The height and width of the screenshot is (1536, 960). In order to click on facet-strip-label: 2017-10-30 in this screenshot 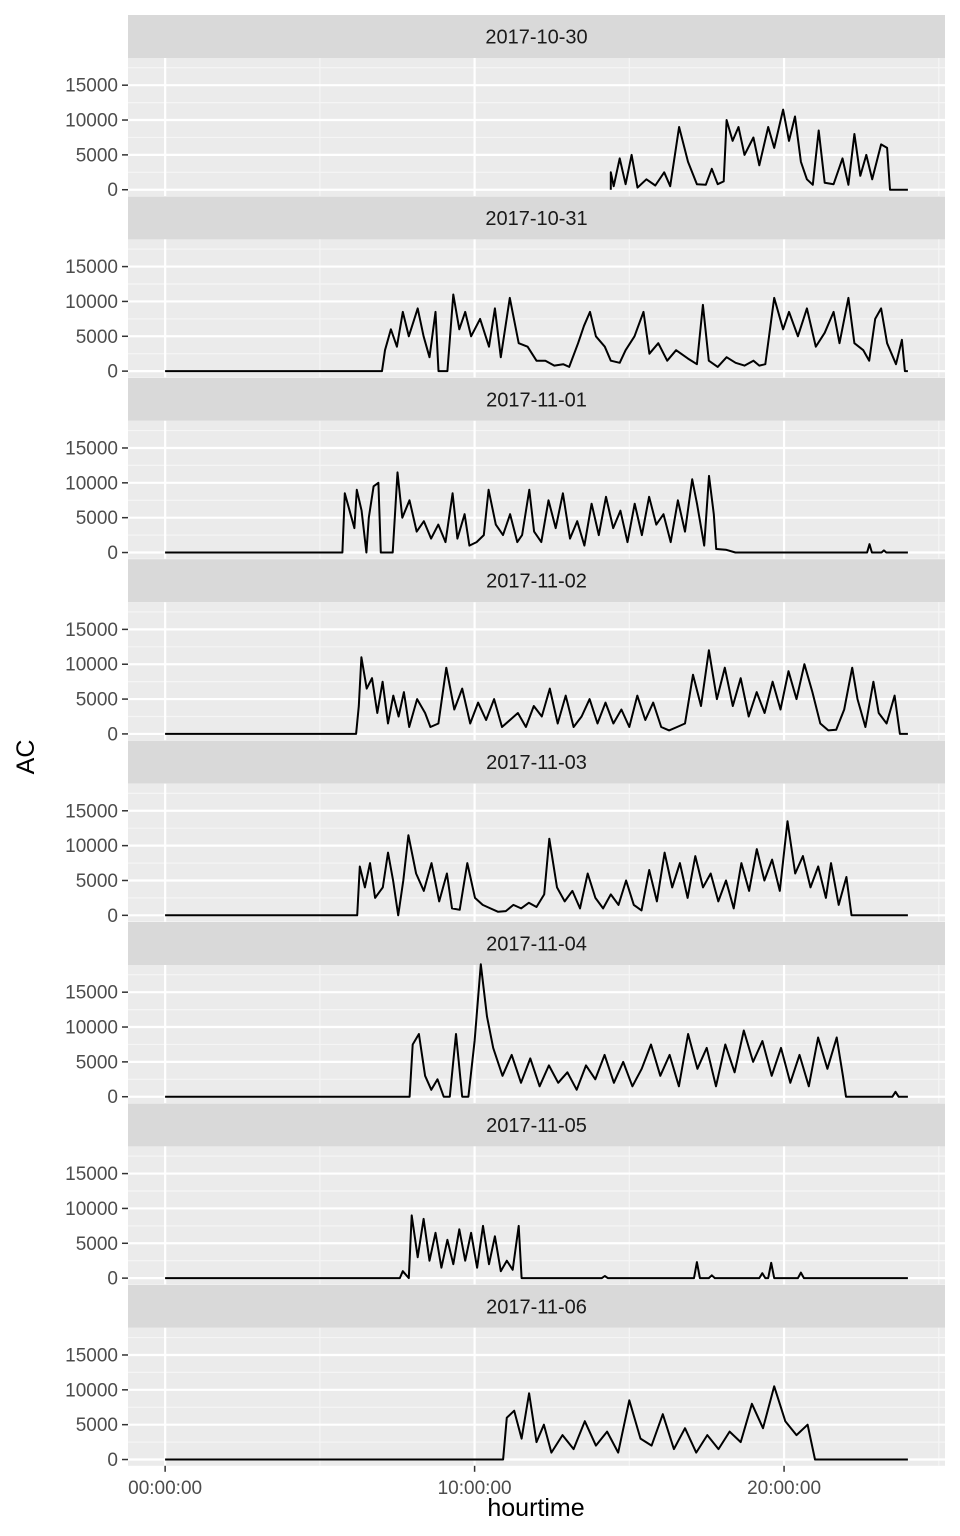, I will do `click(536, 38)`.